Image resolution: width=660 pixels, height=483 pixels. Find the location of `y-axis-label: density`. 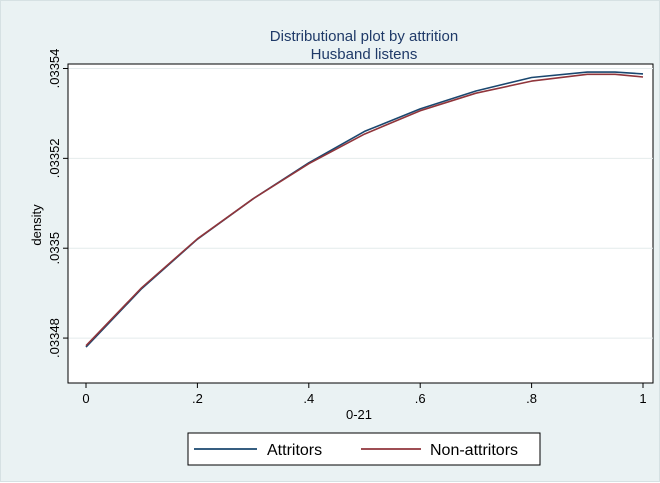

y-axis-label: density is located at coordinates (36, 225).